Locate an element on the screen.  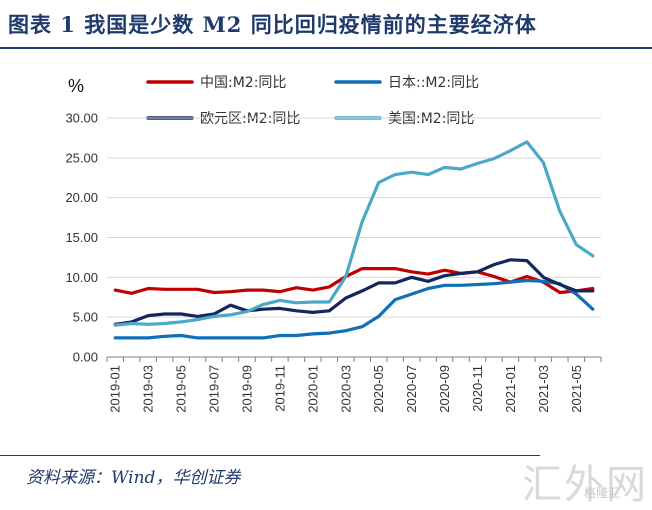
legend-label: 中国:M2:同比 is located at coordinates (243, 83).